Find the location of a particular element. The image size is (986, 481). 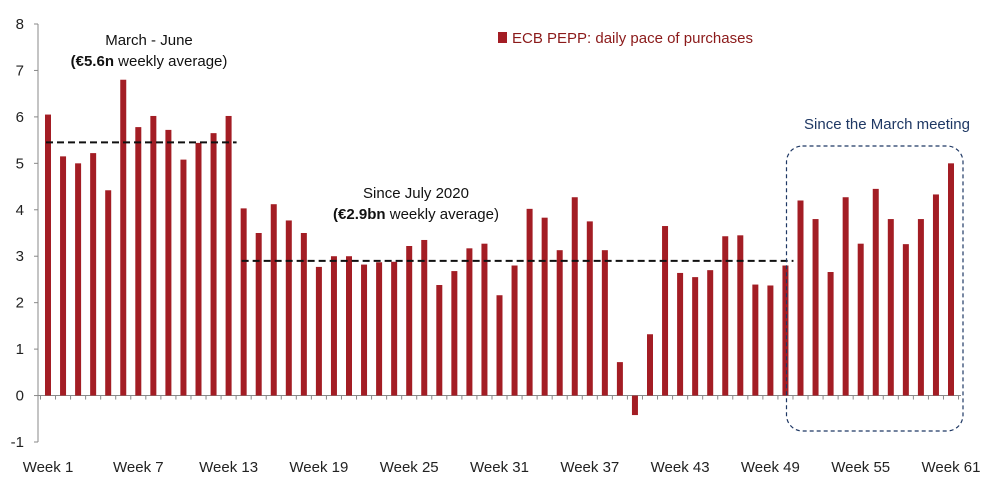

legend-swatch is located at coordinates (502, 37).